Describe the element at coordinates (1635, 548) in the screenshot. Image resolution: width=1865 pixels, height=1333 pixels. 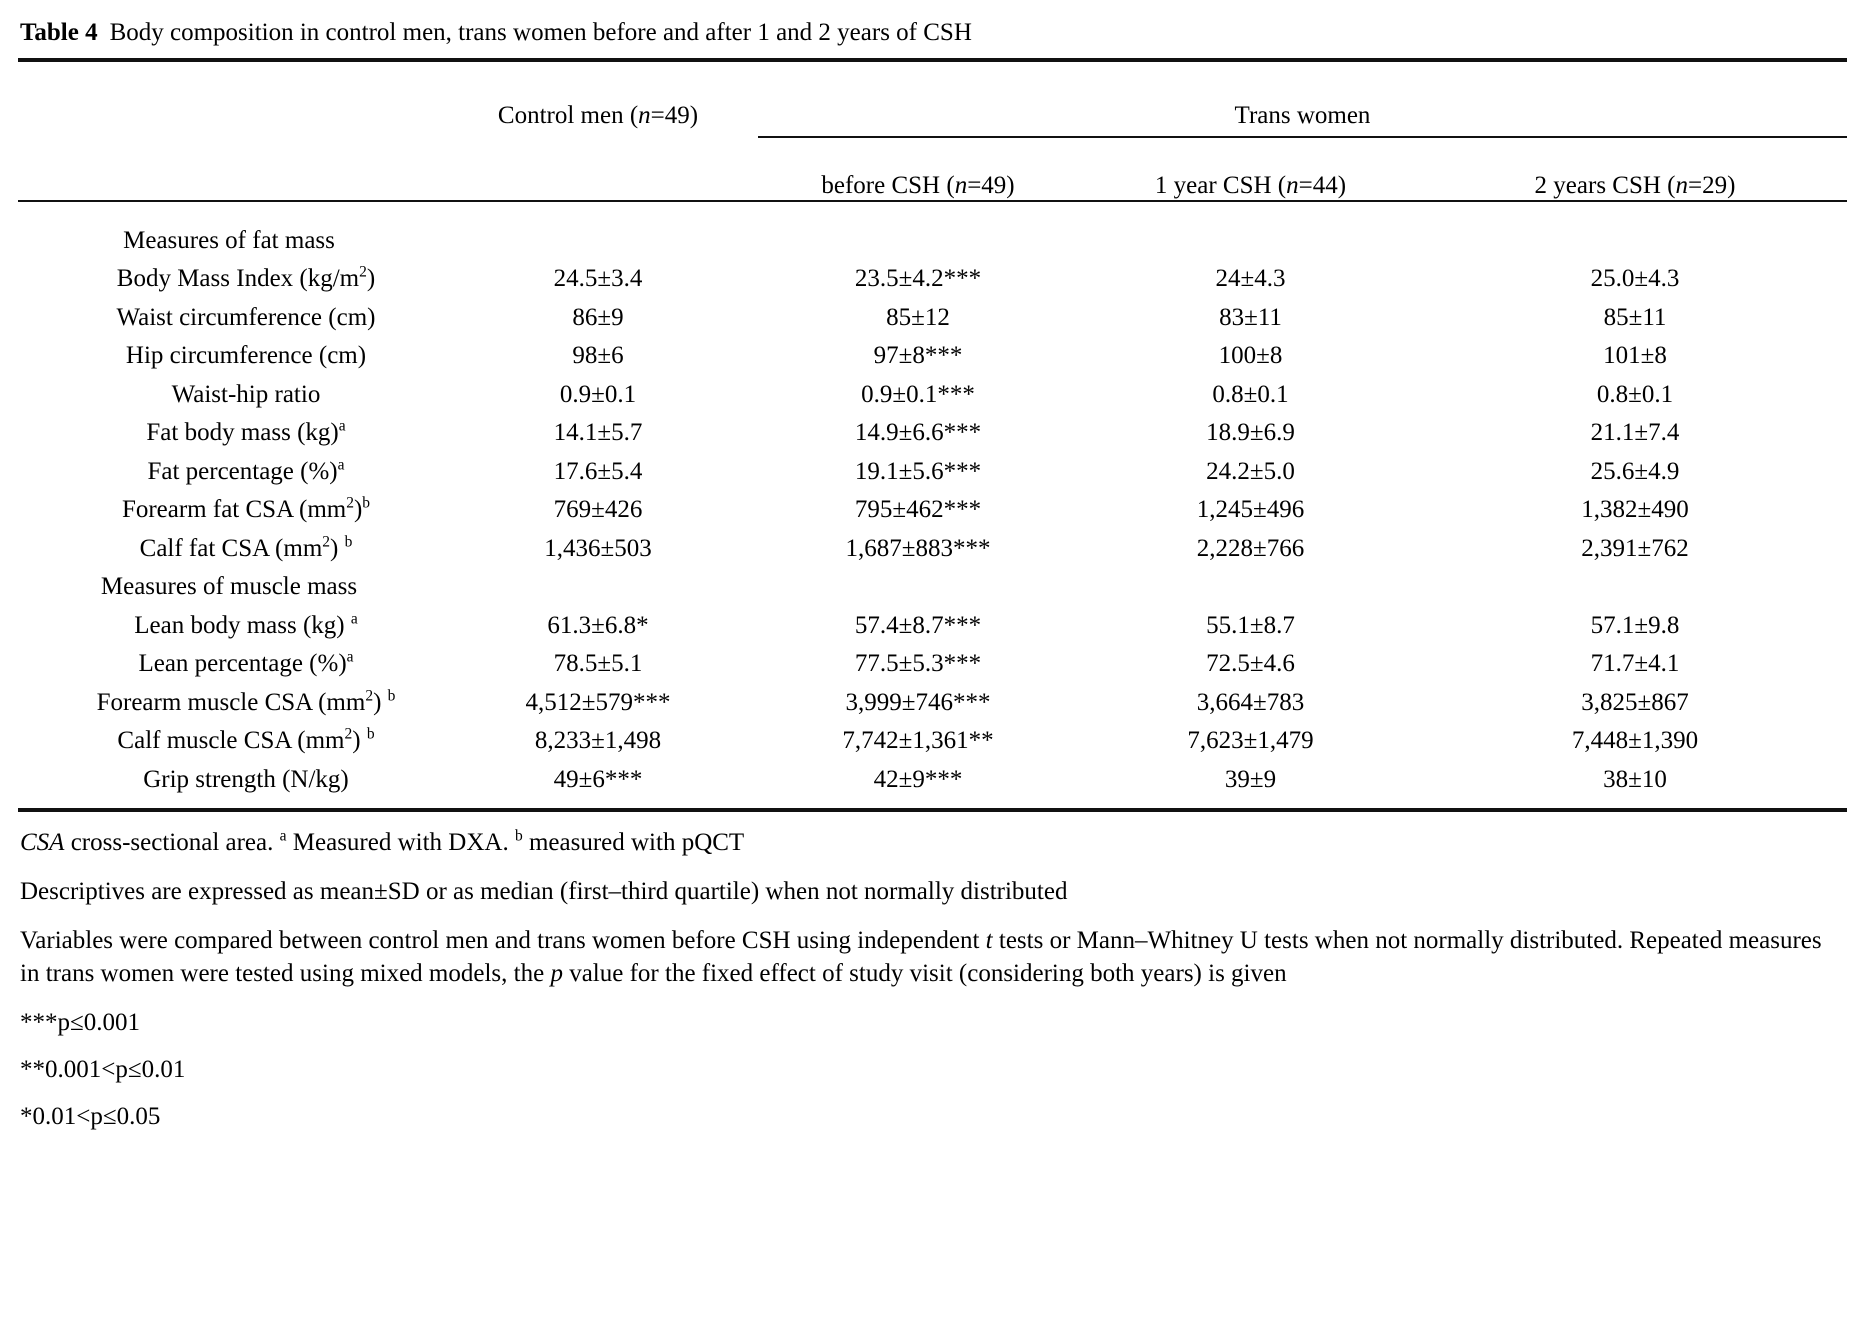
I see `row-calffat-v3: 2,391±762` at that location.